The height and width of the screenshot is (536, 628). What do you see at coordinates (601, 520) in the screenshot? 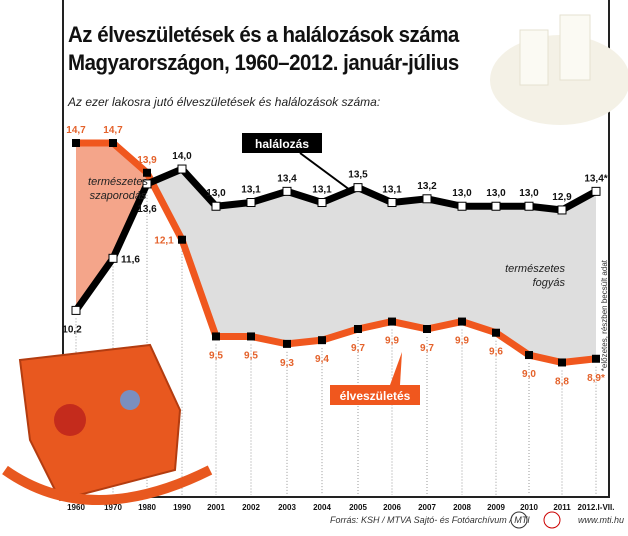
I see `website-text: www.mti.hu` at bounding box center [601, 520].